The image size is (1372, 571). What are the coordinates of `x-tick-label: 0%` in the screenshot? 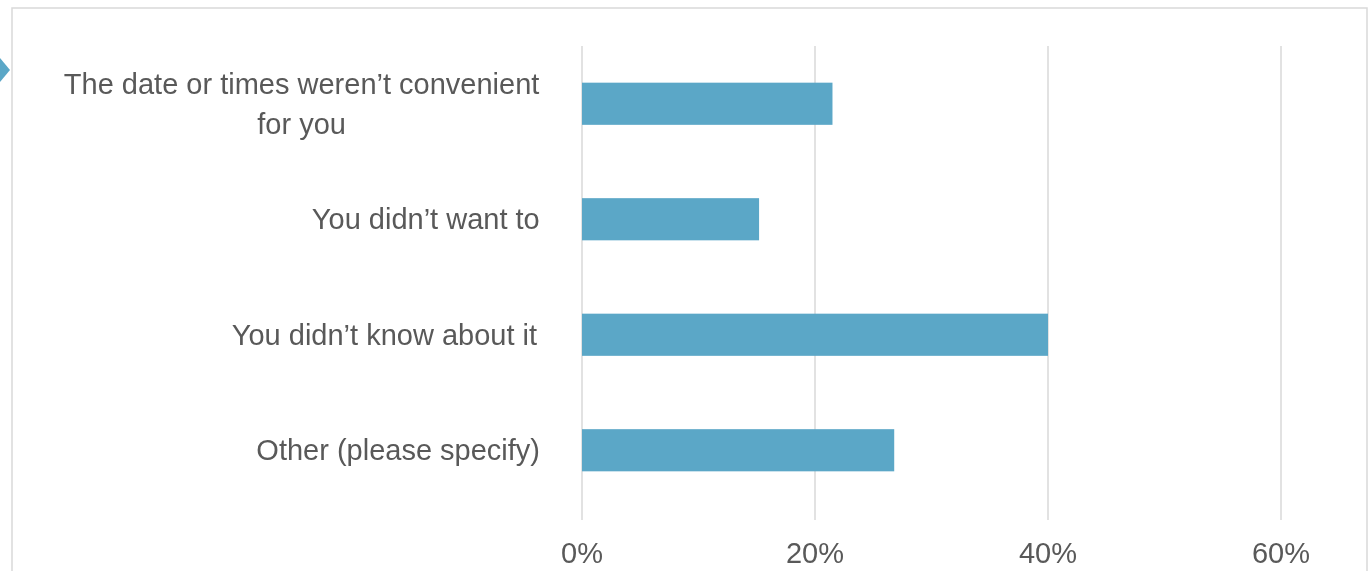 It's located at (582, 553).